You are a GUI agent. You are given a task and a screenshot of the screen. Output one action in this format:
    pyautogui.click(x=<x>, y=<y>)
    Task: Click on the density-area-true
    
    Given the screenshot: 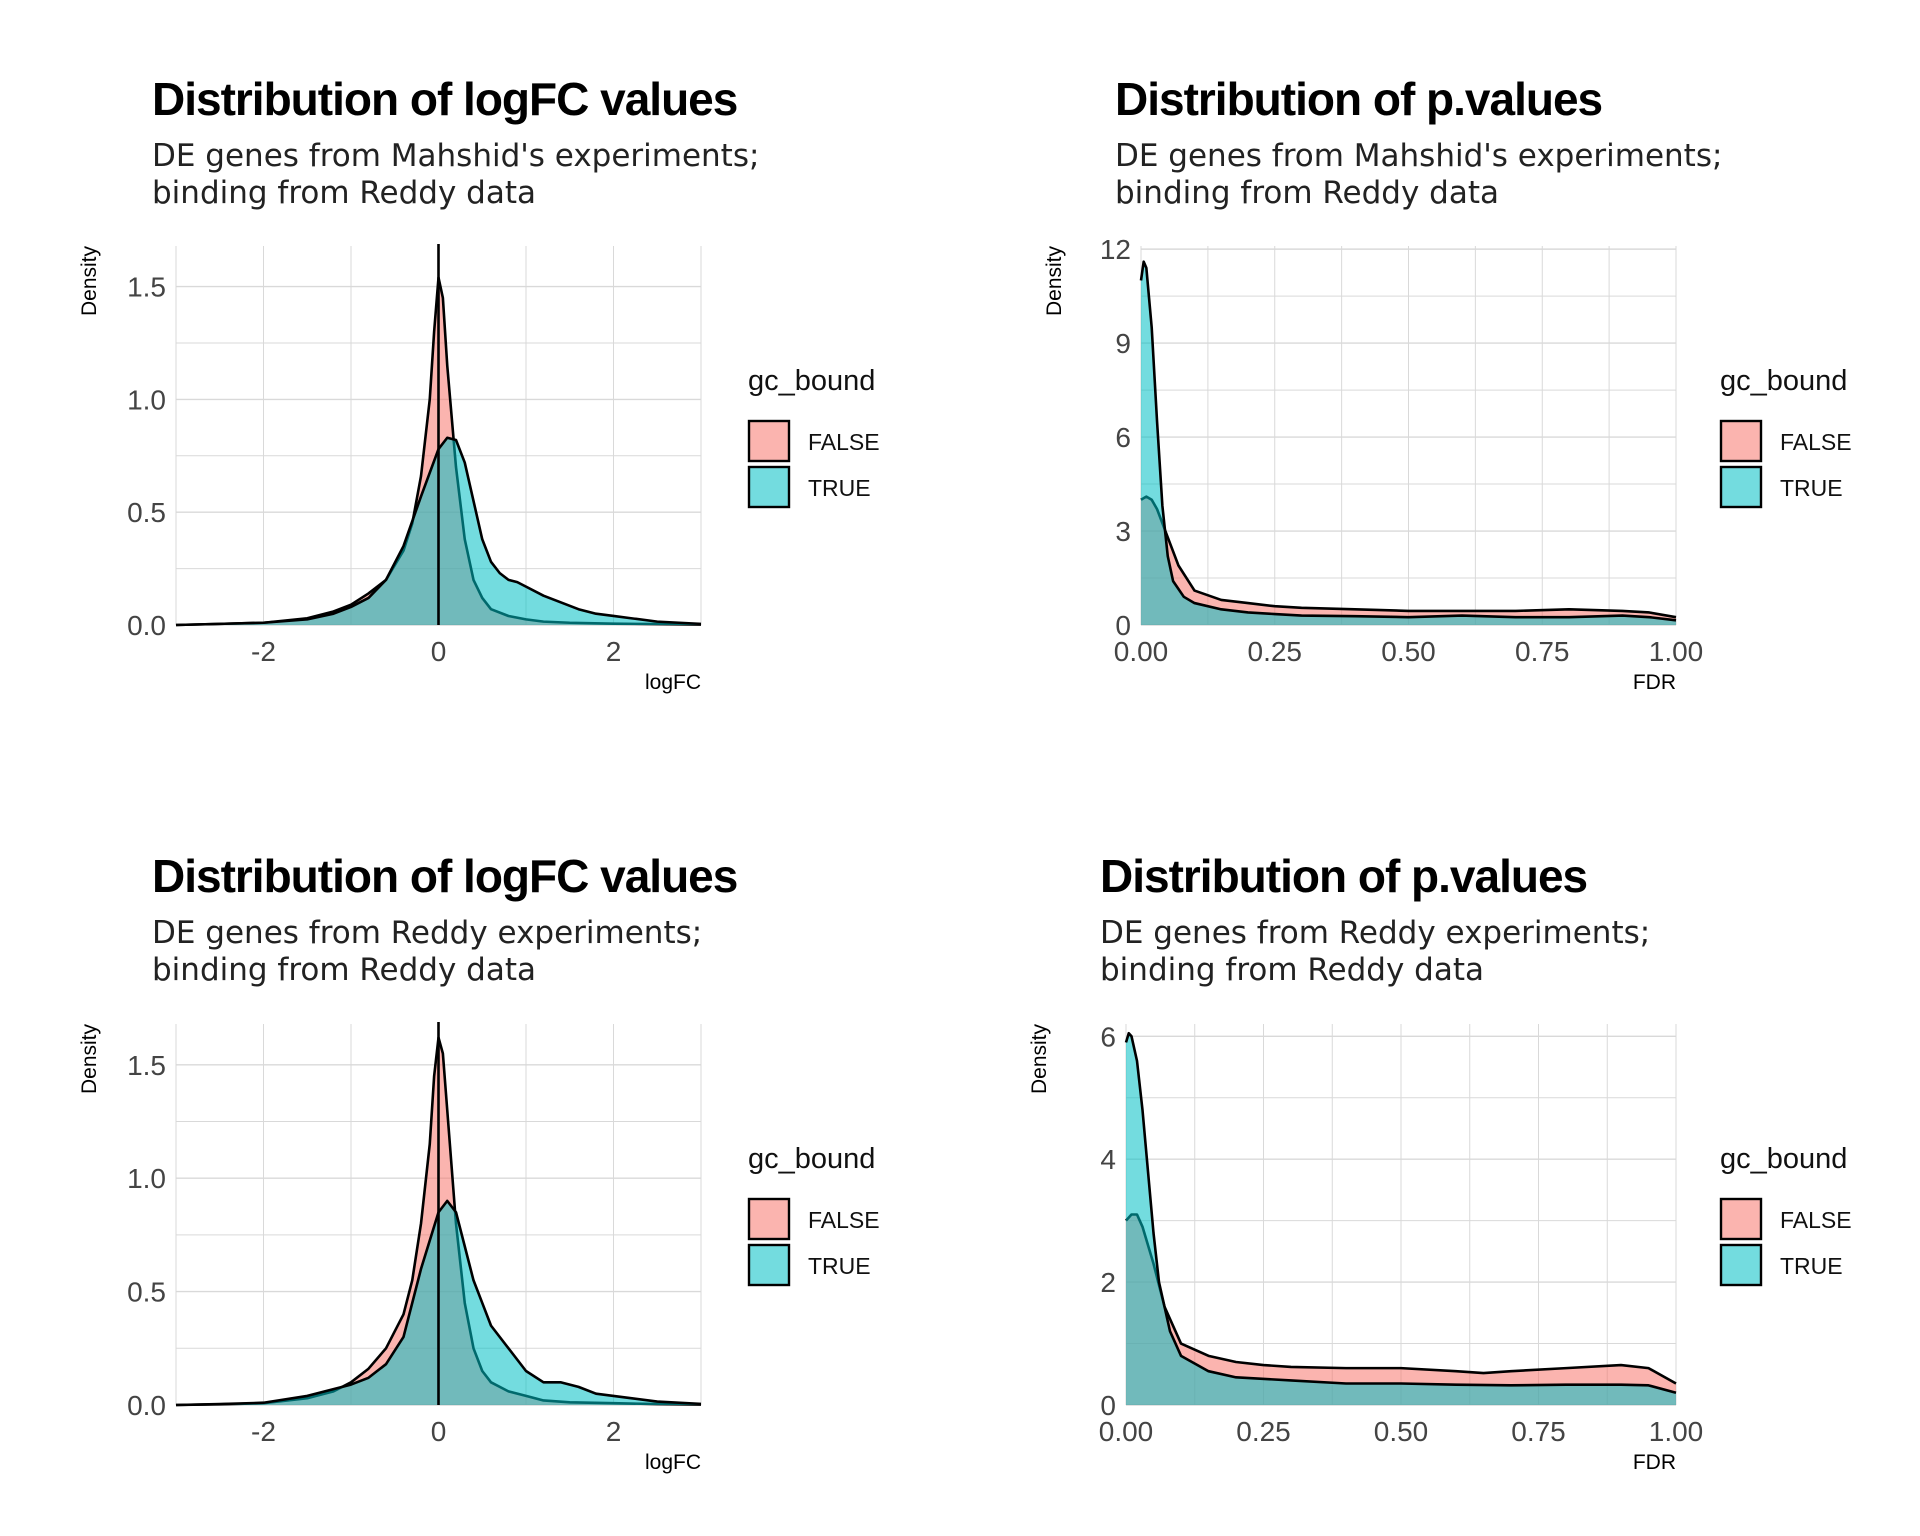 What is the action you would take?
    pyautogui.click(x=1401, y=1219)
    